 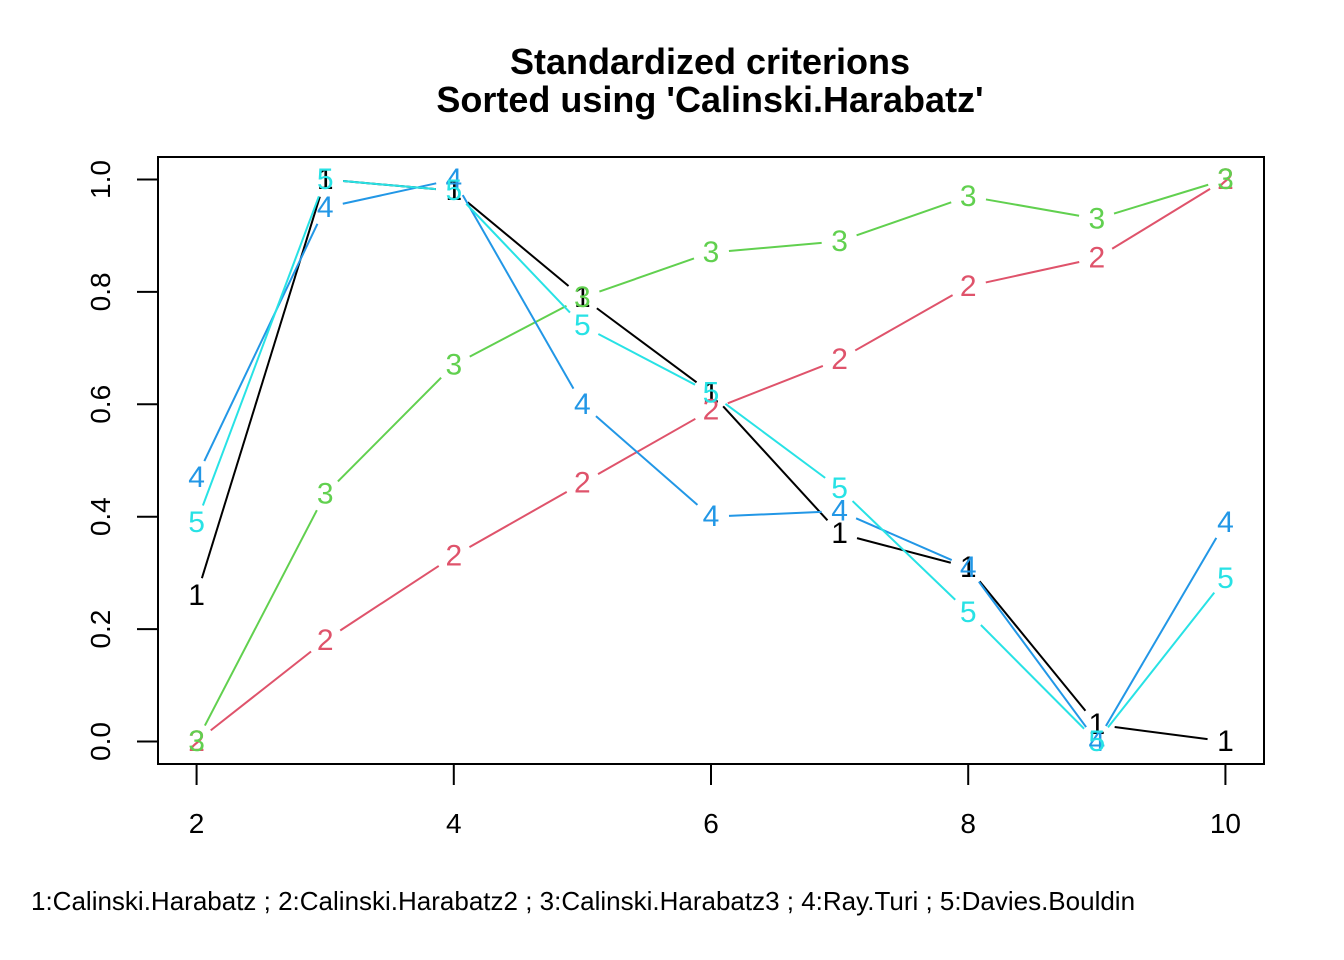 I want to click on x-tick-label: 10, so click(x=1225, y=823).